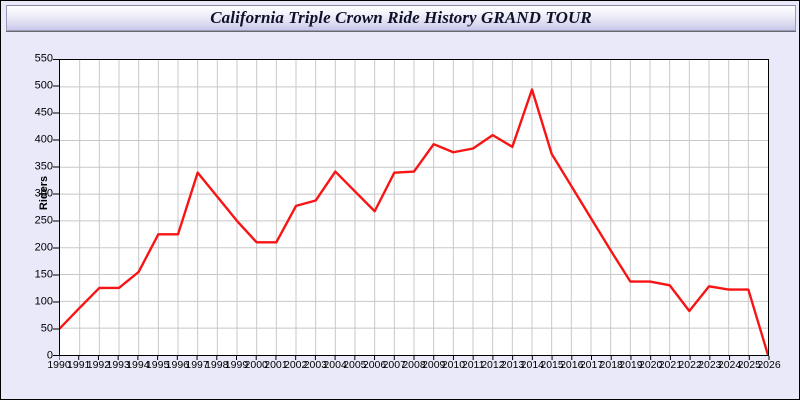 This screenshot has width=800, height=400. Describe the element at coordinates (473, 365) in the screenshot. I see `x-tick-label: 2011` at that location.